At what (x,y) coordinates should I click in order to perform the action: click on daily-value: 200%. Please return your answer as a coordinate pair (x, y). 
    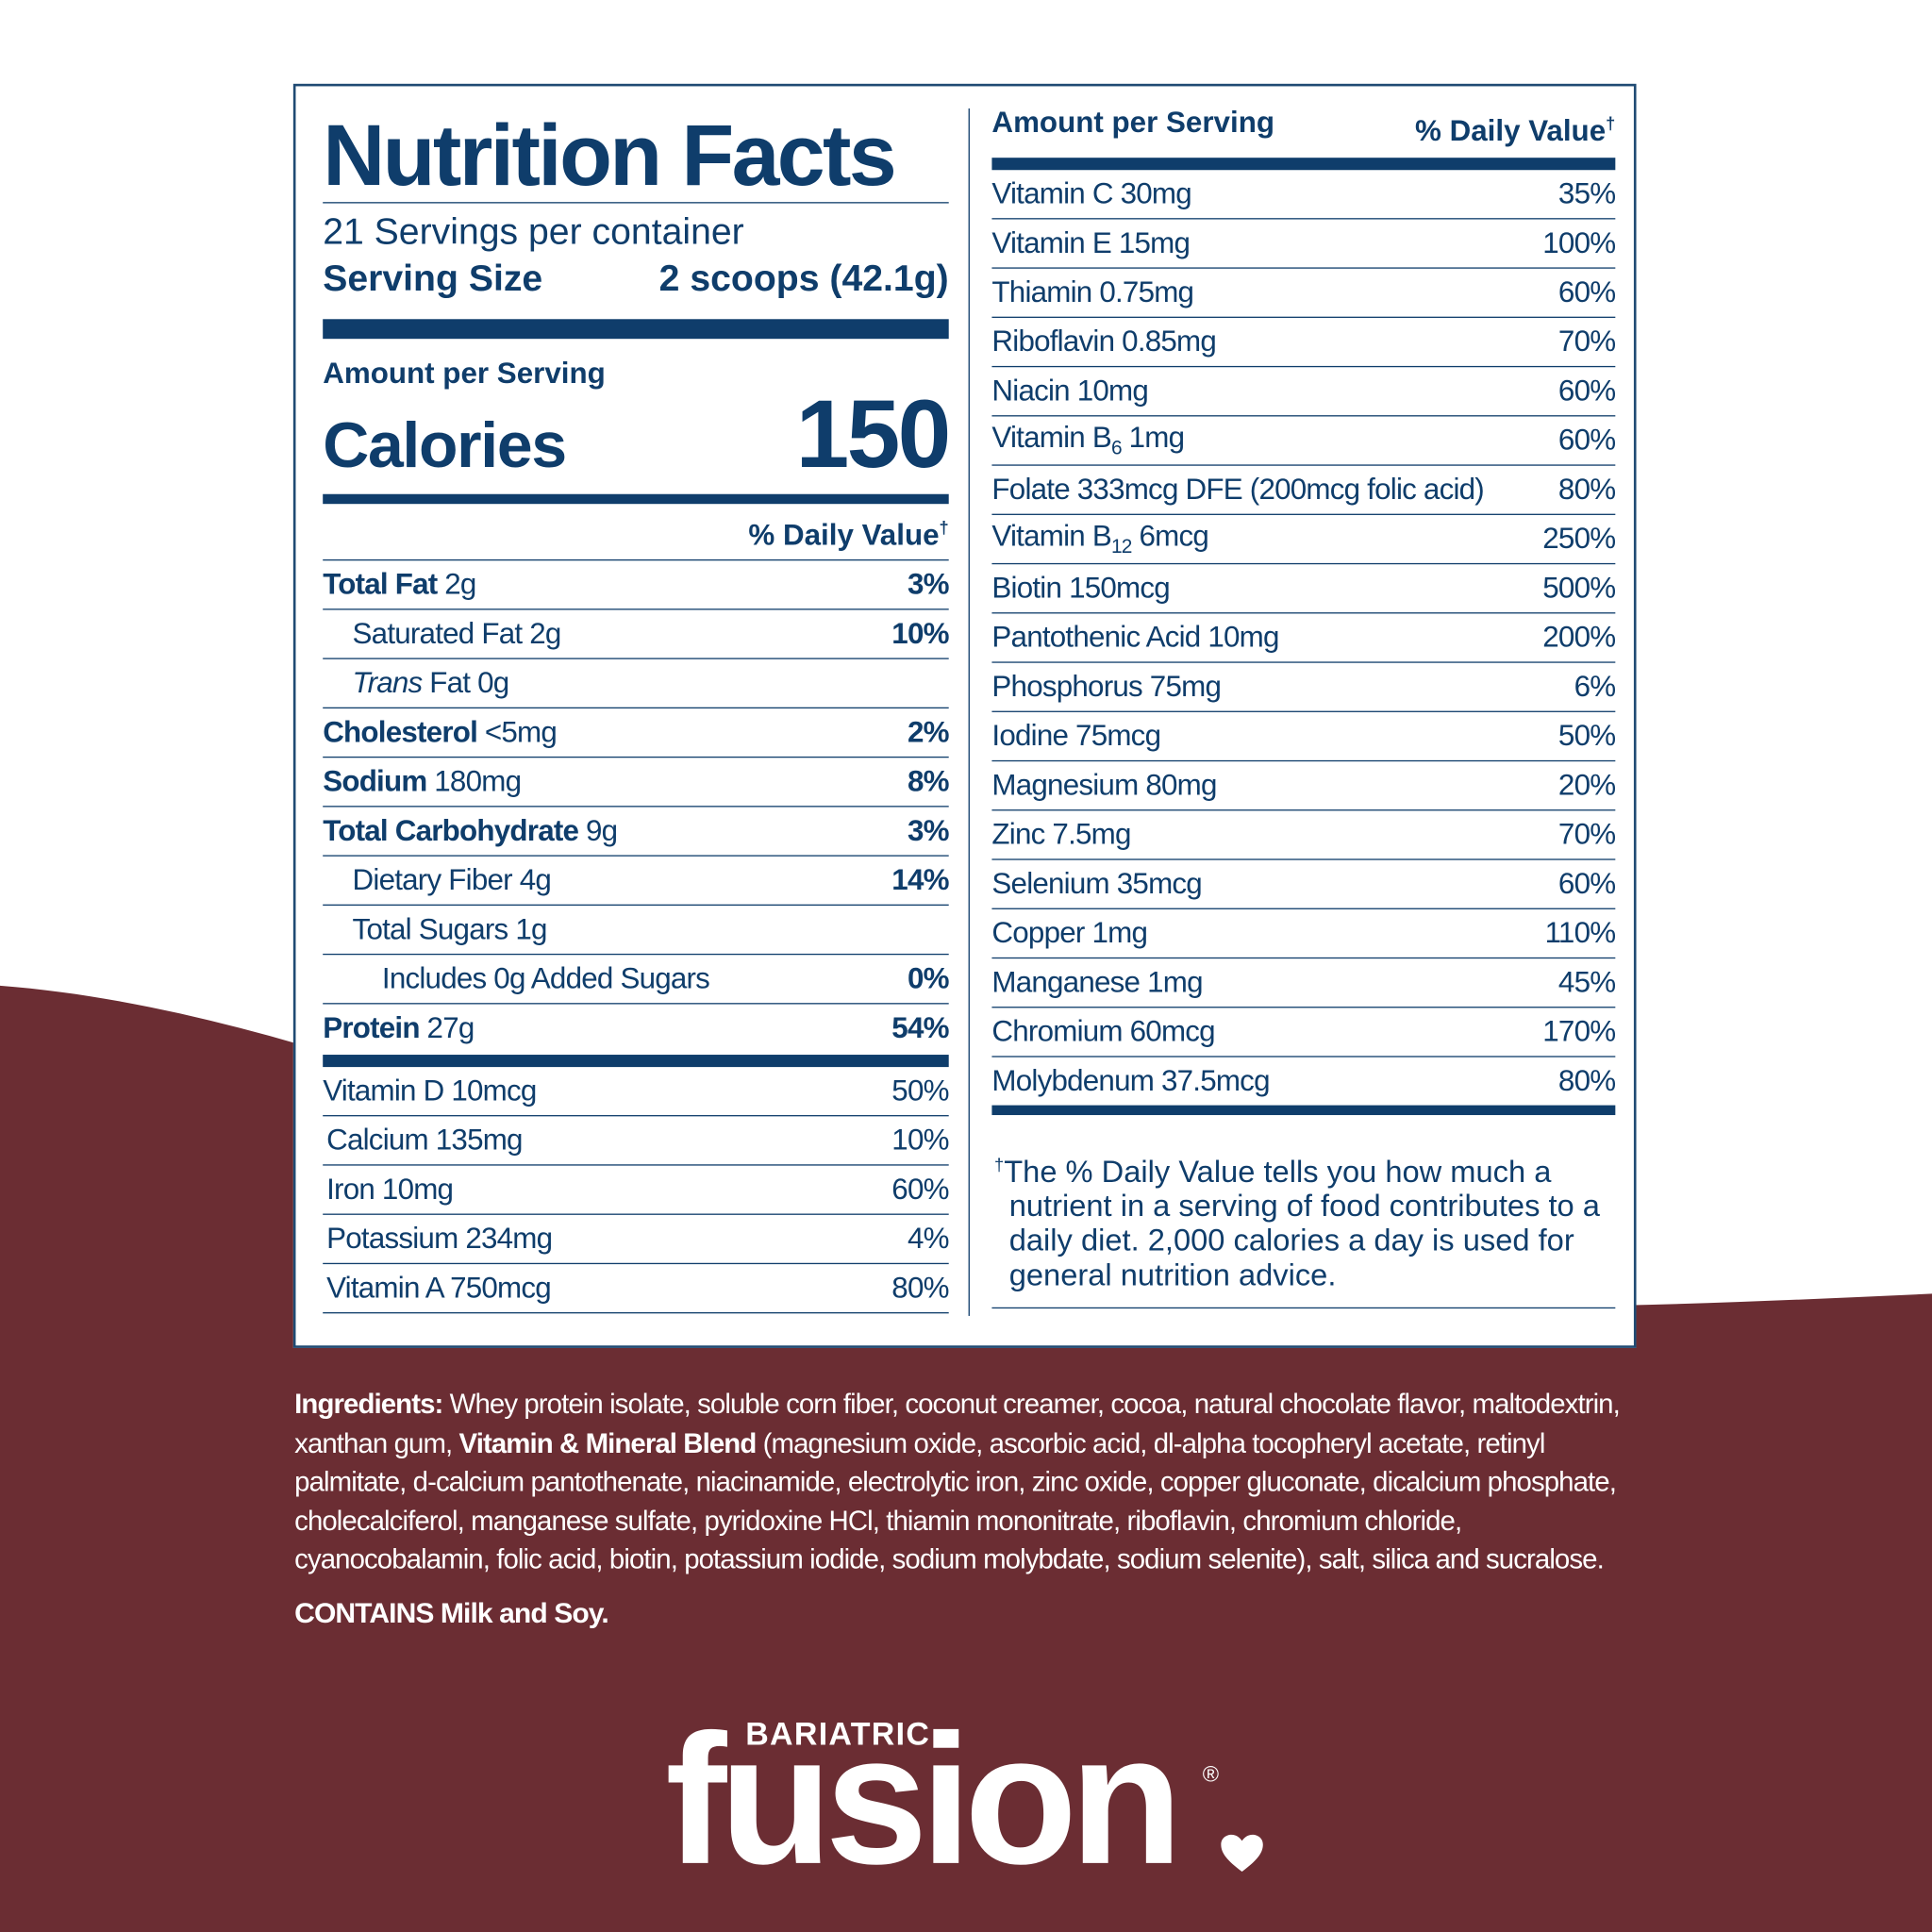
    Looking at the image, I should click on (1579, 637).